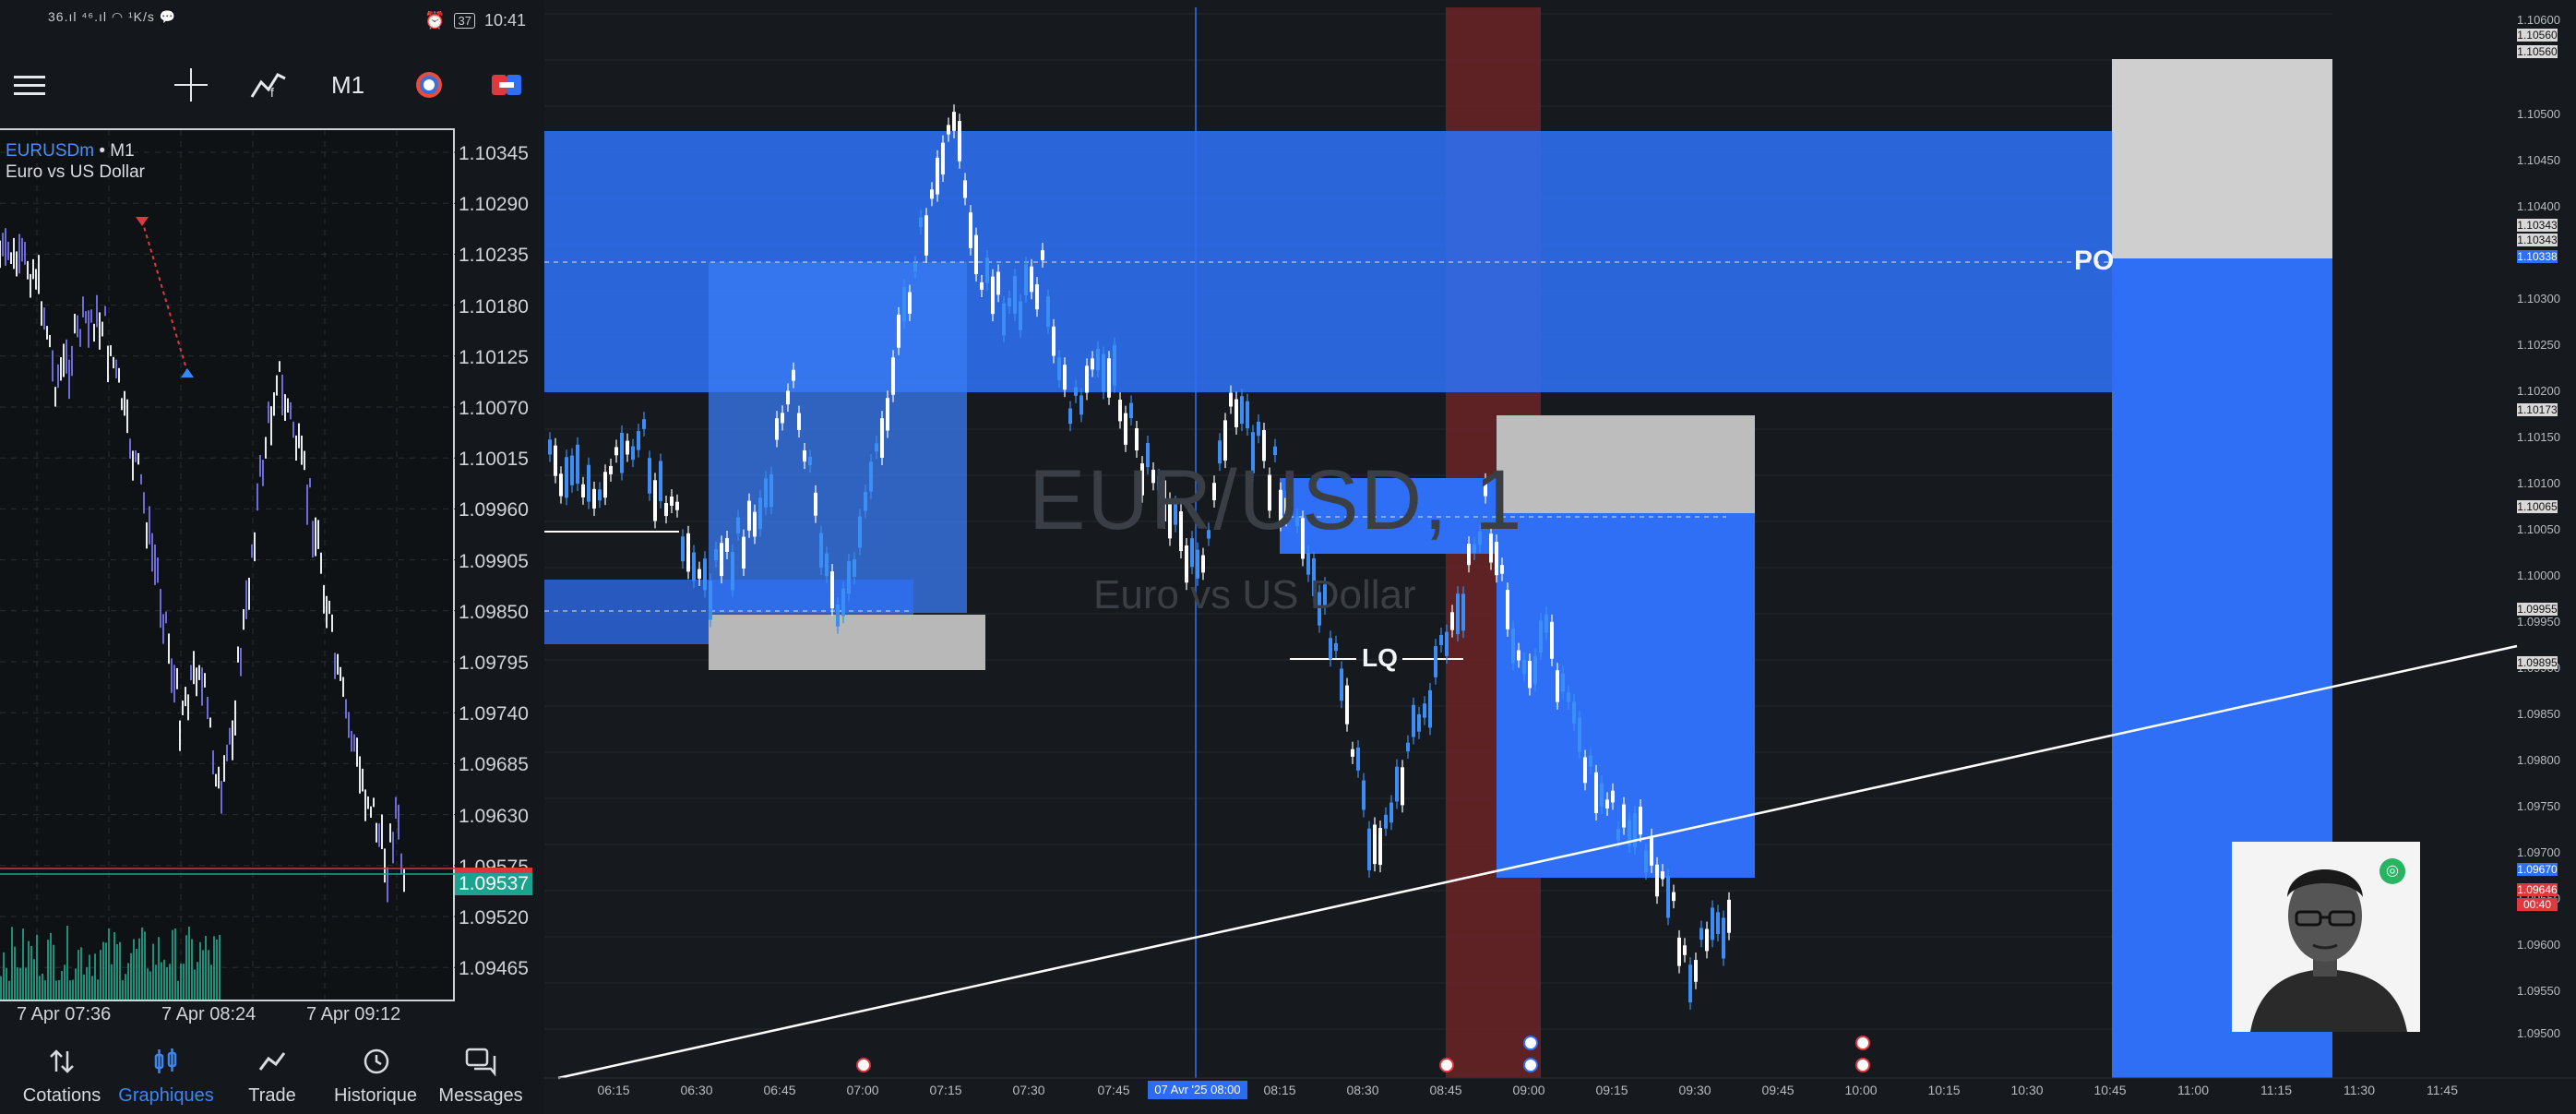  What do you see at coordinates (347, 85) in the screenshot?
I see `timeframe-button: M1` at bounding box center [347, 85].